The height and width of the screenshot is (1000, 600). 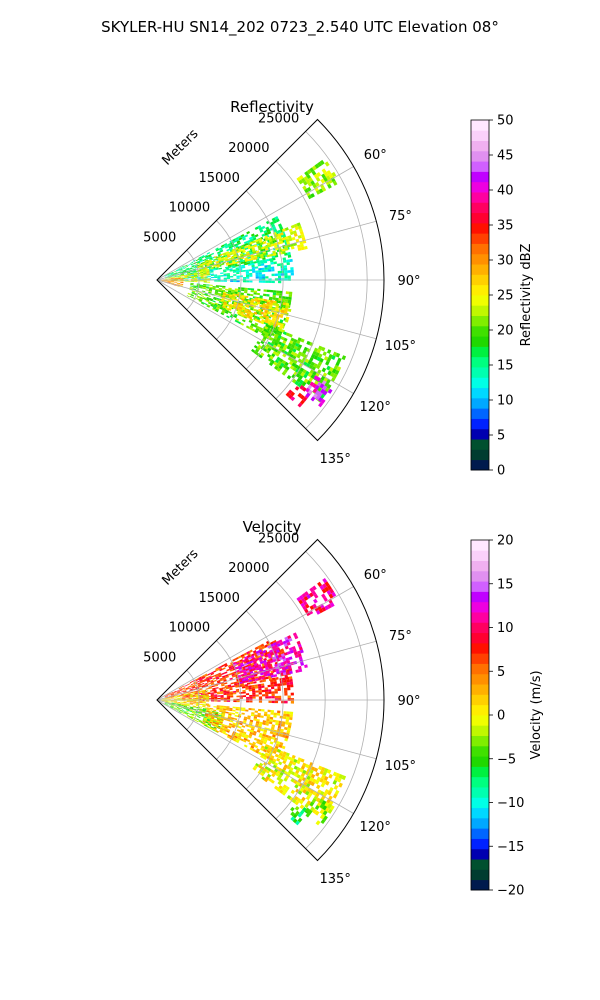 What do you see at coordinates (218, 598) in the screenshot?
I see `range-tick-label: 15000` at bounding box center [218, 598].